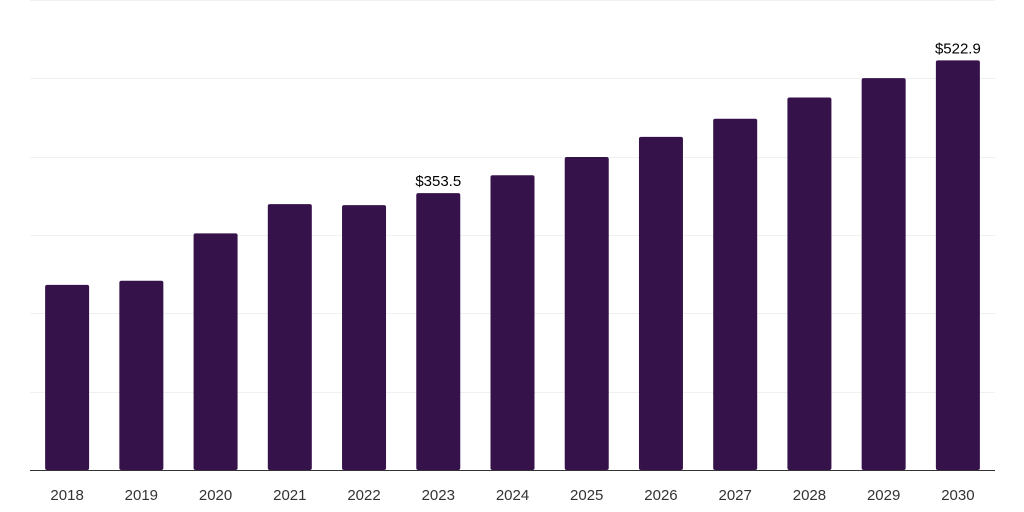 The height and width of the screenshot is (512, 1024). I want to click on x-tick-label: 2024, so click(512, 495).